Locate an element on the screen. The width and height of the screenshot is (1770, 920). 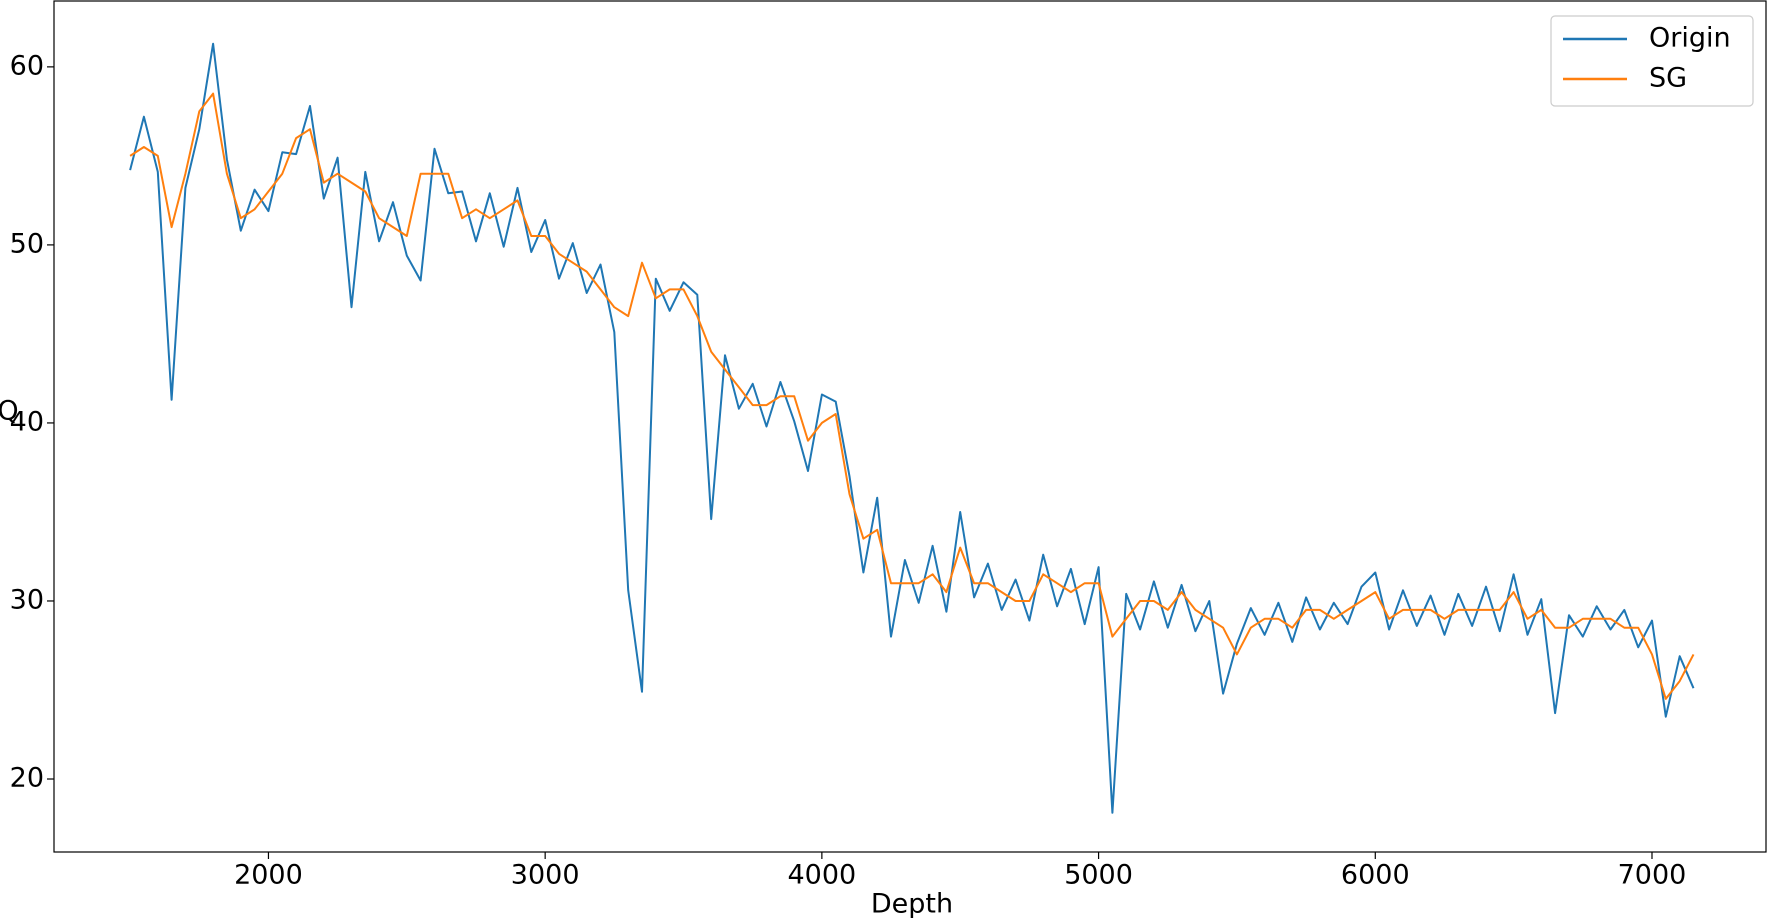
legend-label: SG is located at coordinates (1668, 78).